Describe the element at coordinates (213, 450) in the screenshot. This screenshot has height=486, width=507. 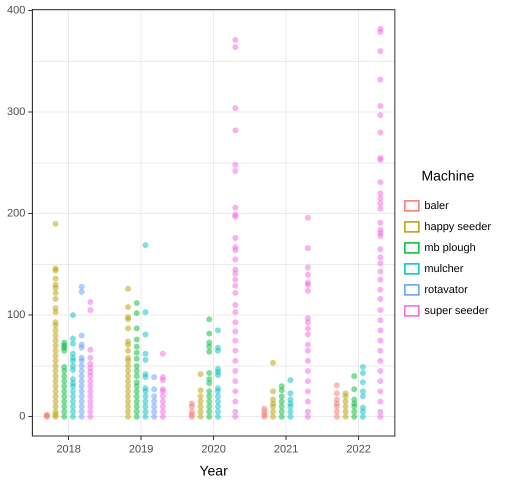
I see `x-tick-label: 2020` at that location.